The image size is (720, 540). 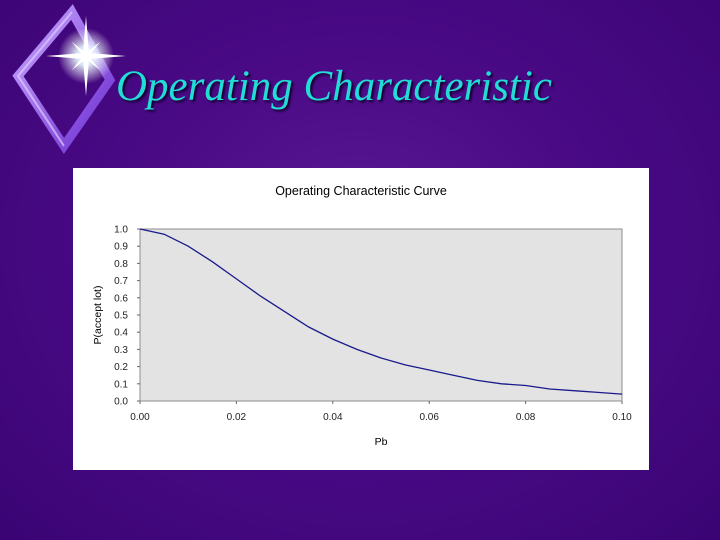 What do you see at coordinates (121, 281) in the screenshot?
I see `y-tick-label: 0.7` at bounding box center [121, 281].